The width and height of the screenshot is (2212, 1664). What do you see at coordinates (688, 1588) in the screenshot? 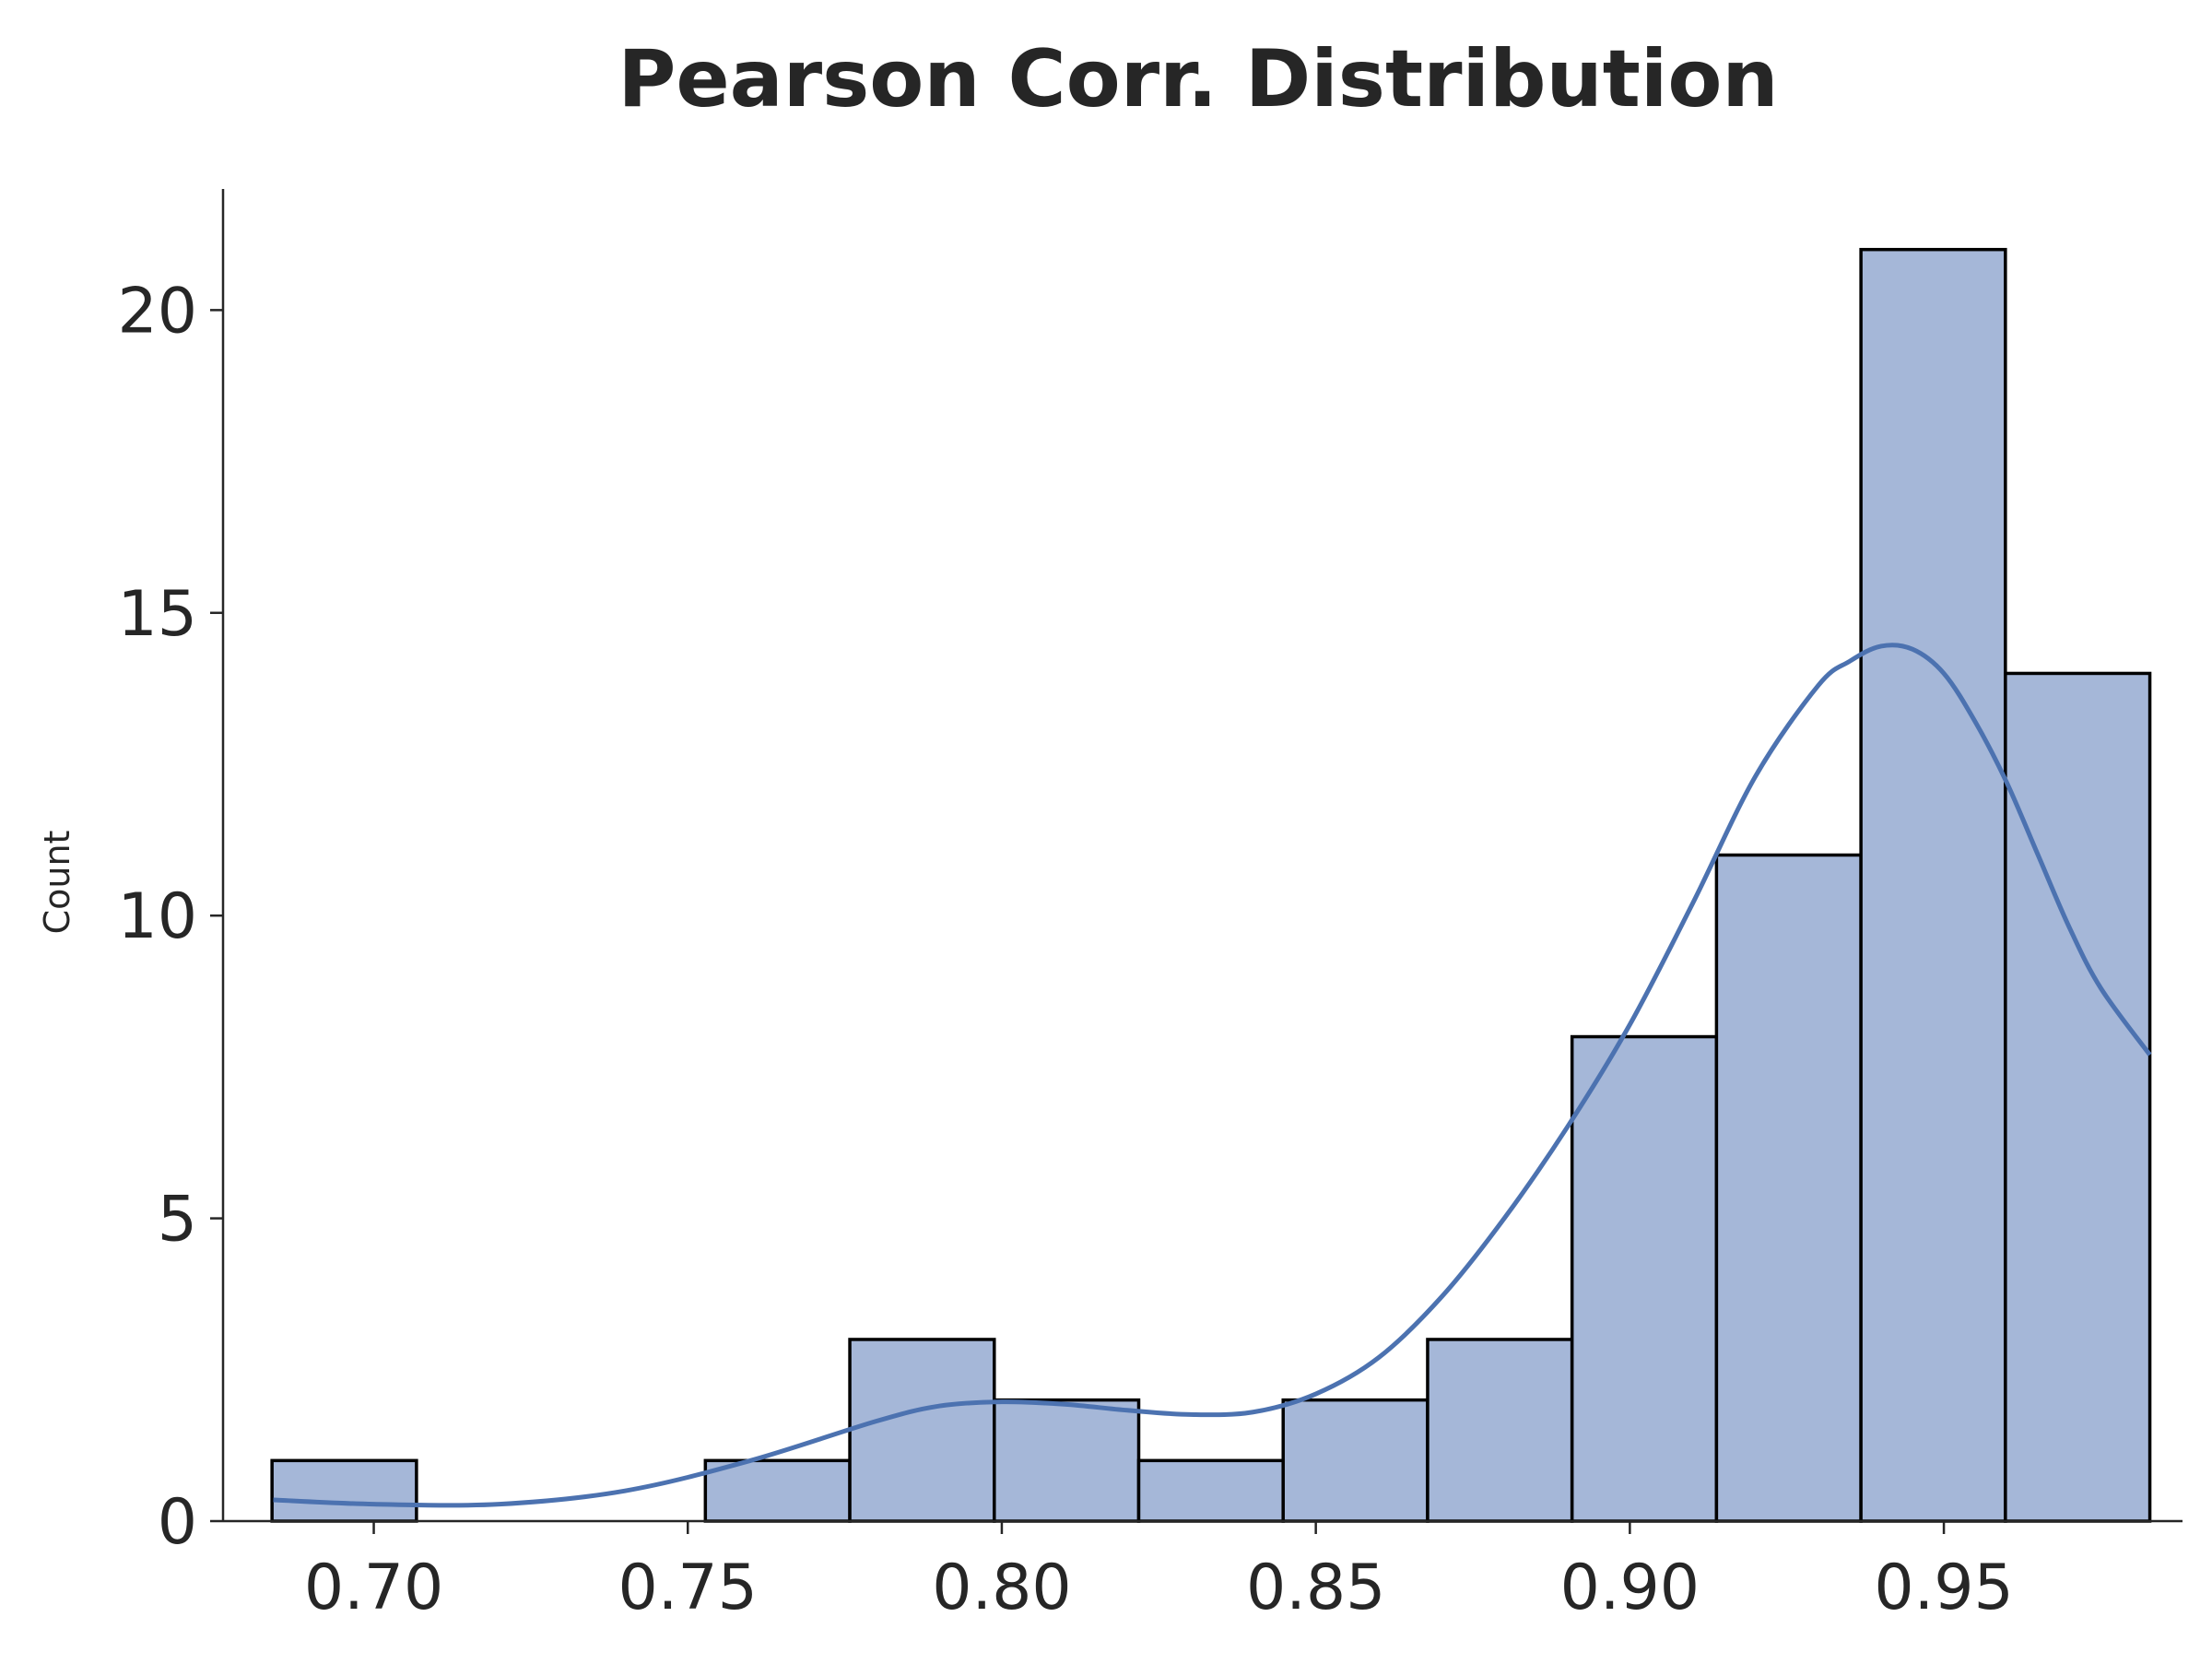
I see `x-tick-label: 0.75` at bounding box center [688, 1588].